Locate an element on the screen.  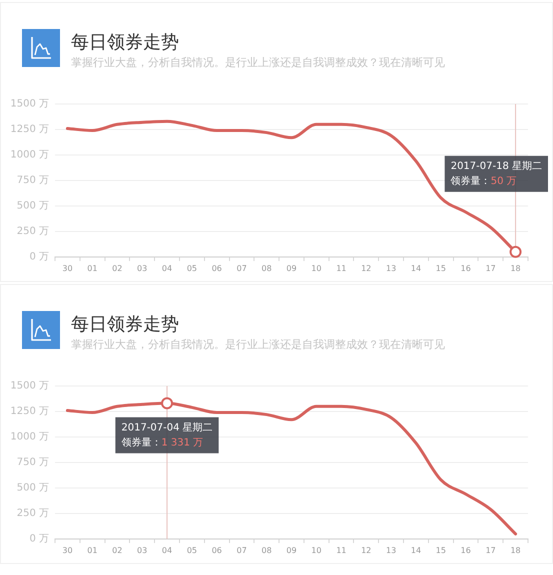
annotation: 2017-07-18 星期二 is located at coordinates (496, 166).